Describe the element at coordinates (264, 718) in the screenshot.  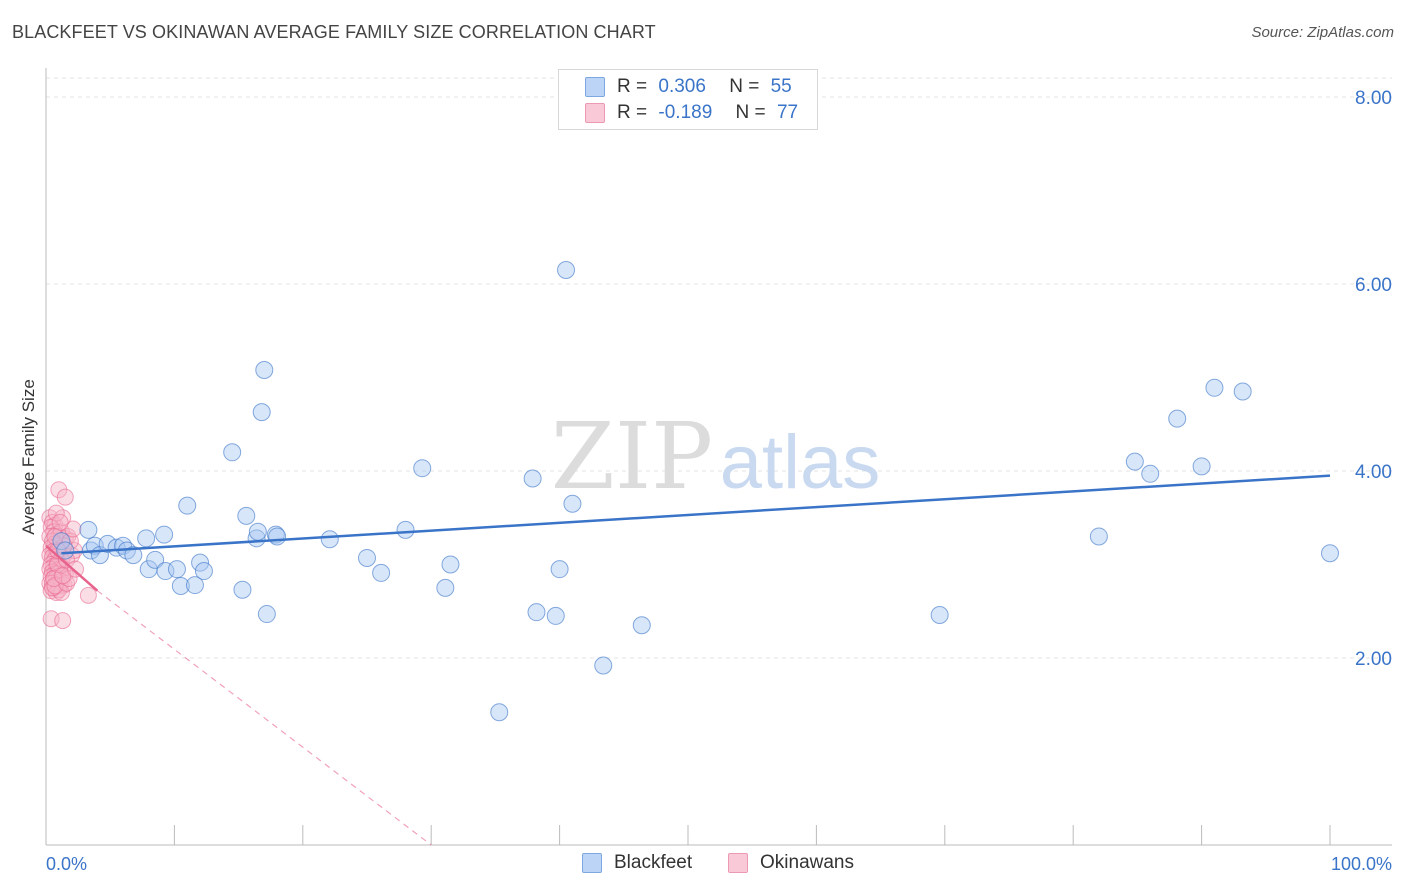
I see `okinawans-trend-extension` at that location.